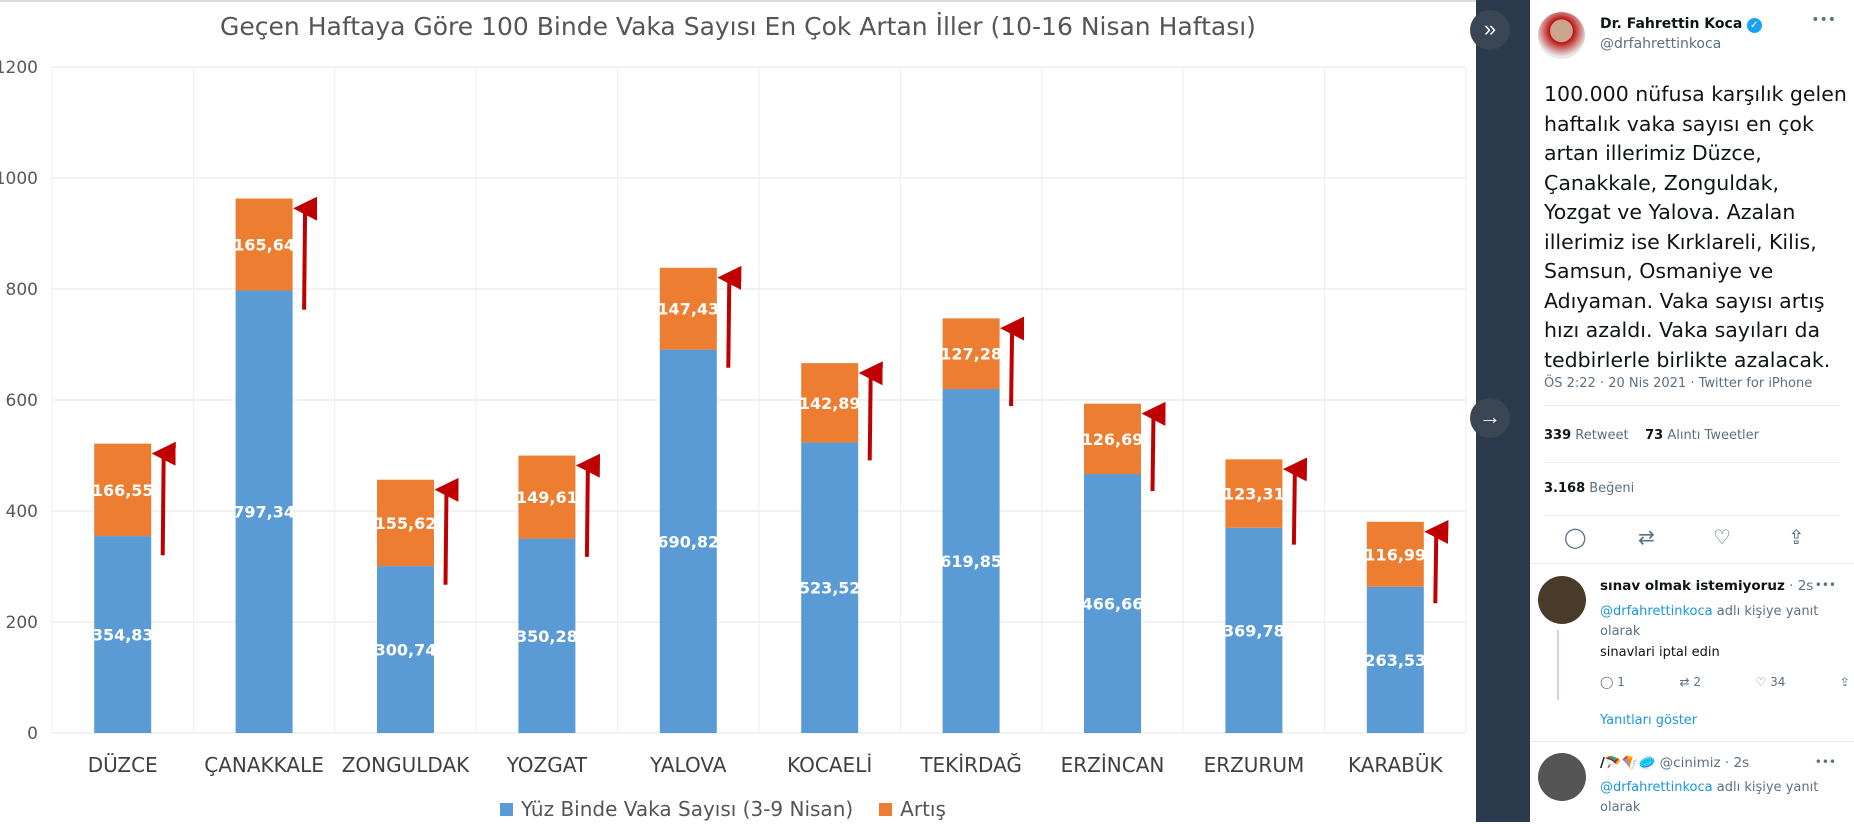 The width and height of the screenshot is (1854, 824). Describe the element at coordinates (22, 512) in the screenshot. I see `y-tick-label: 400` at that location.